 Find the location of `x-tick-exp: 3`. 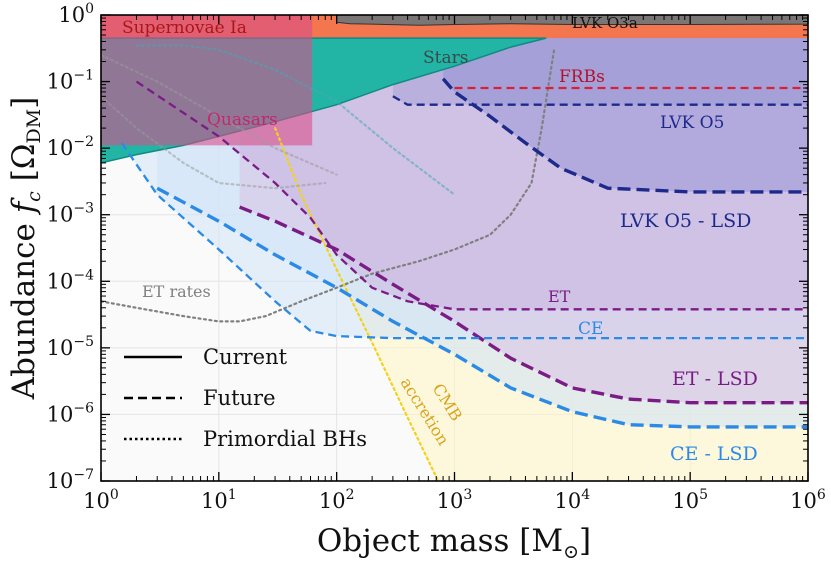

x-tick-exp: 3 is located at coordinates (467, 495).